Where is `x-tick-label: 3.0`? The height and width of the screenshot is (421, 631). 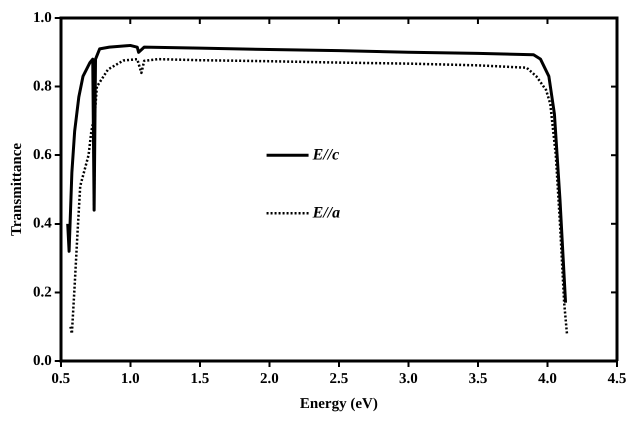
x-tick-label: 3.0 is located at coordinates (408, 378).